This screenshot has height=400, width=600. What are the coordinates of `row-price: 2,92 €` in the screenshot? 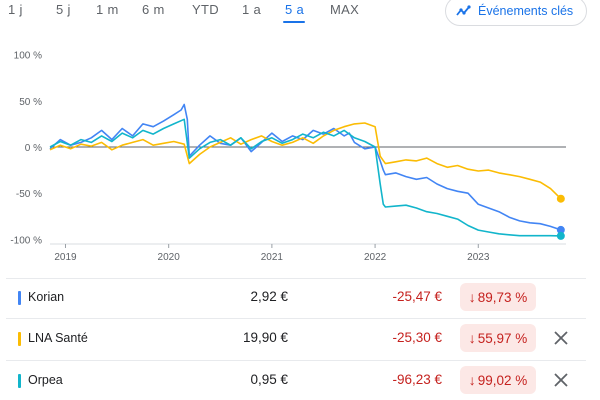 It's located at (269, 296).